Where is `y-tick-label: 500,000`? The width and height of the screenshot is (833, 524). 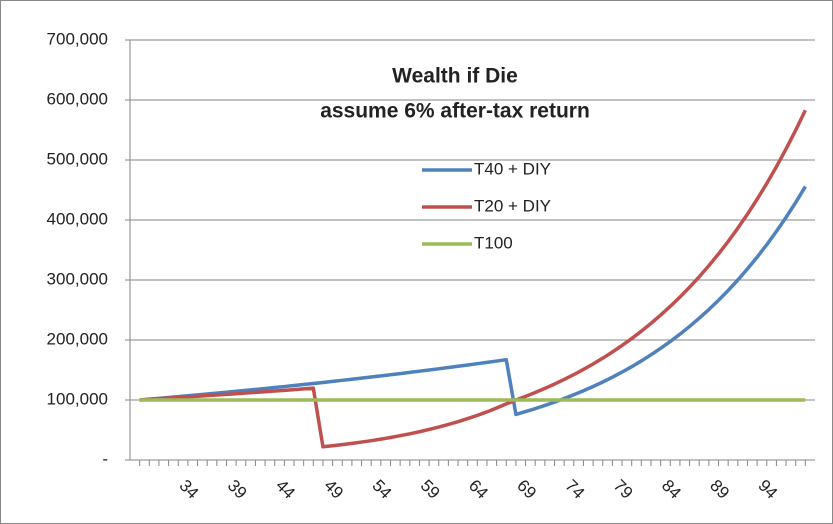 y-tick-label: 500,000 is located at coordinates (77, 158).